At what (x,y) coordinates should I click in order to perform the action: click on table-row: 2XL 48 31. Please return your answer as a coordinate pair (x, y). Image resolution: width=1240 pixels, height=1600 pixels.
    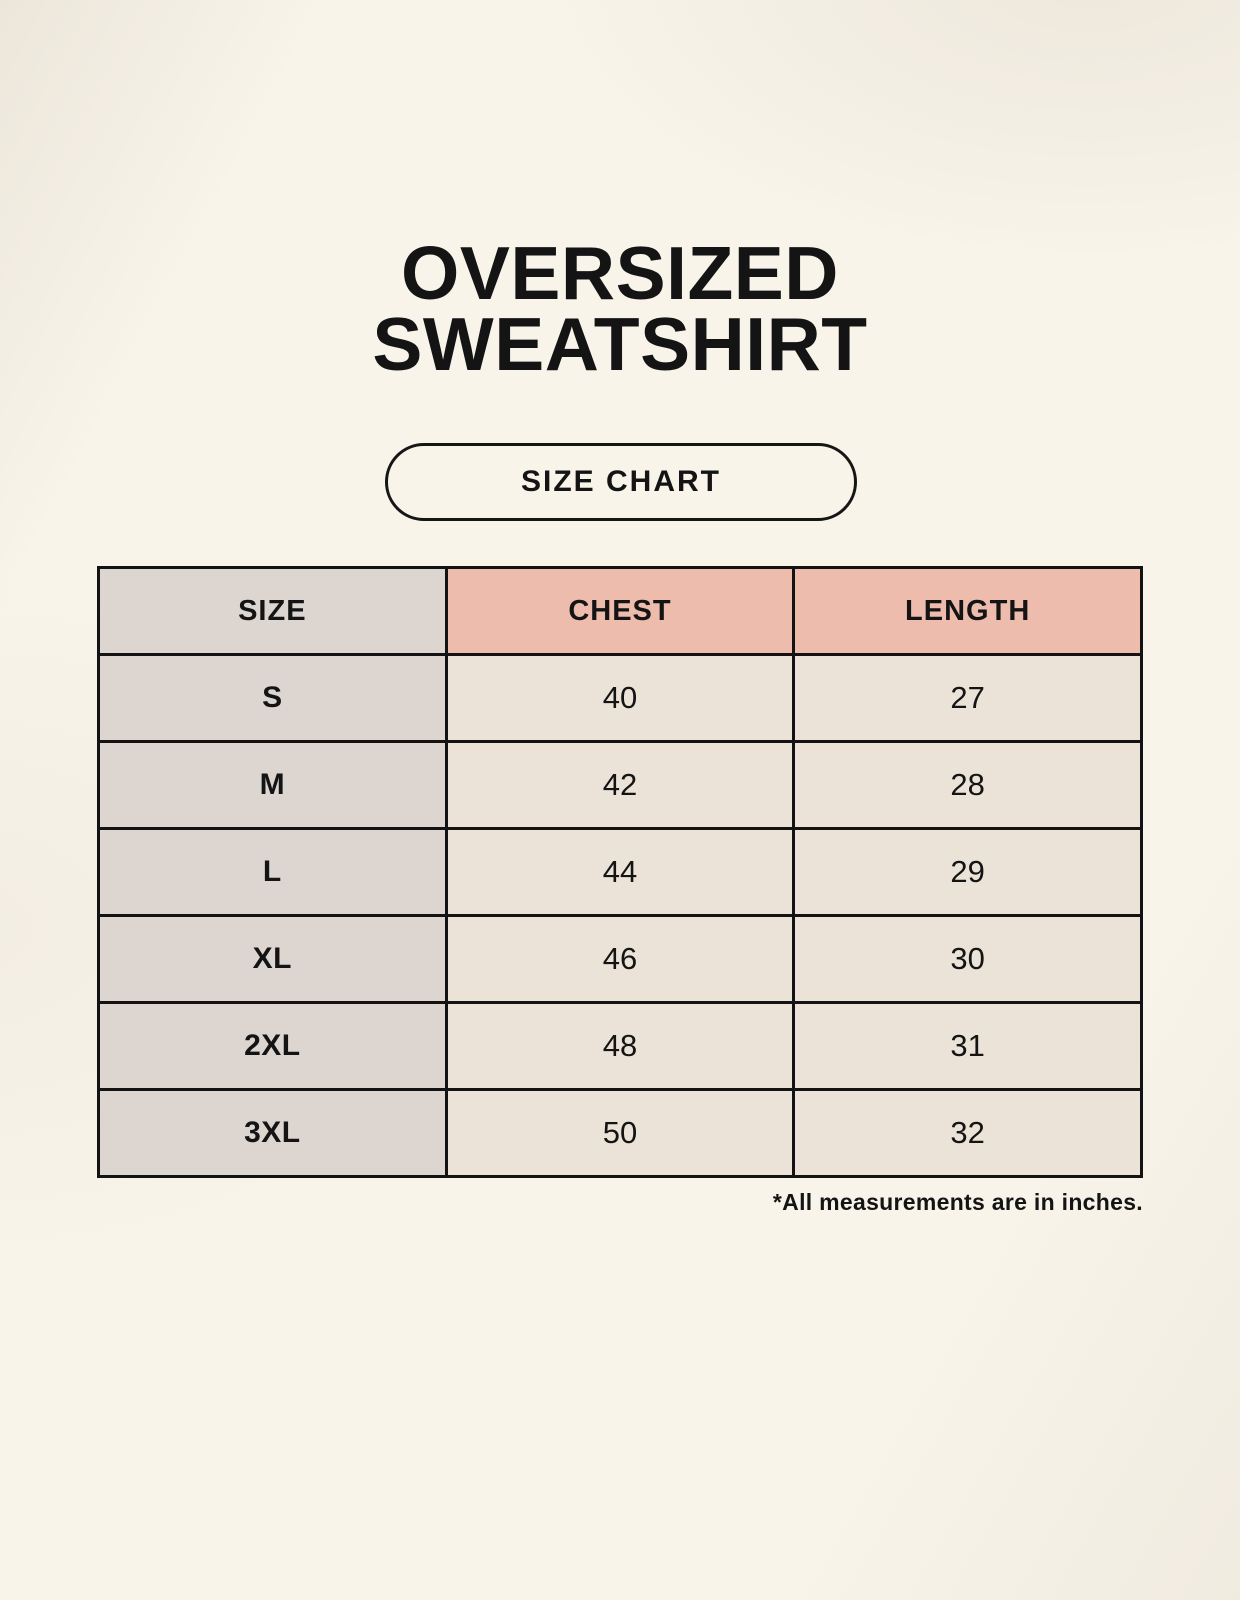
    Looking at the image, I should click on (620, 1046).